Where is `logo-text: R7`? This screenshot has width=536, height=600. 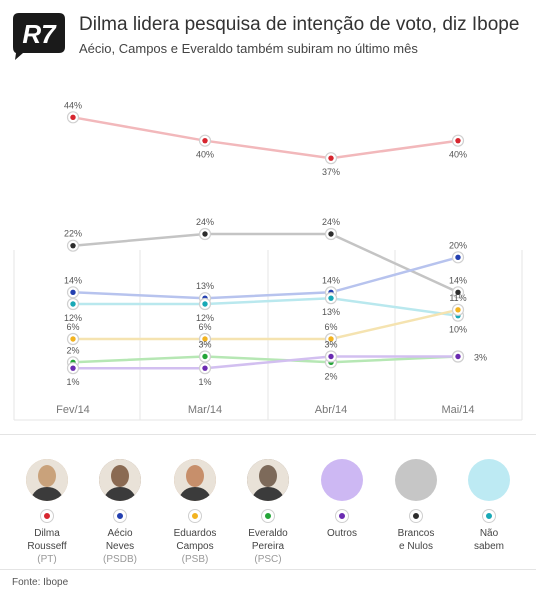
logo-text: R7 is located at coordinates (39, 34).